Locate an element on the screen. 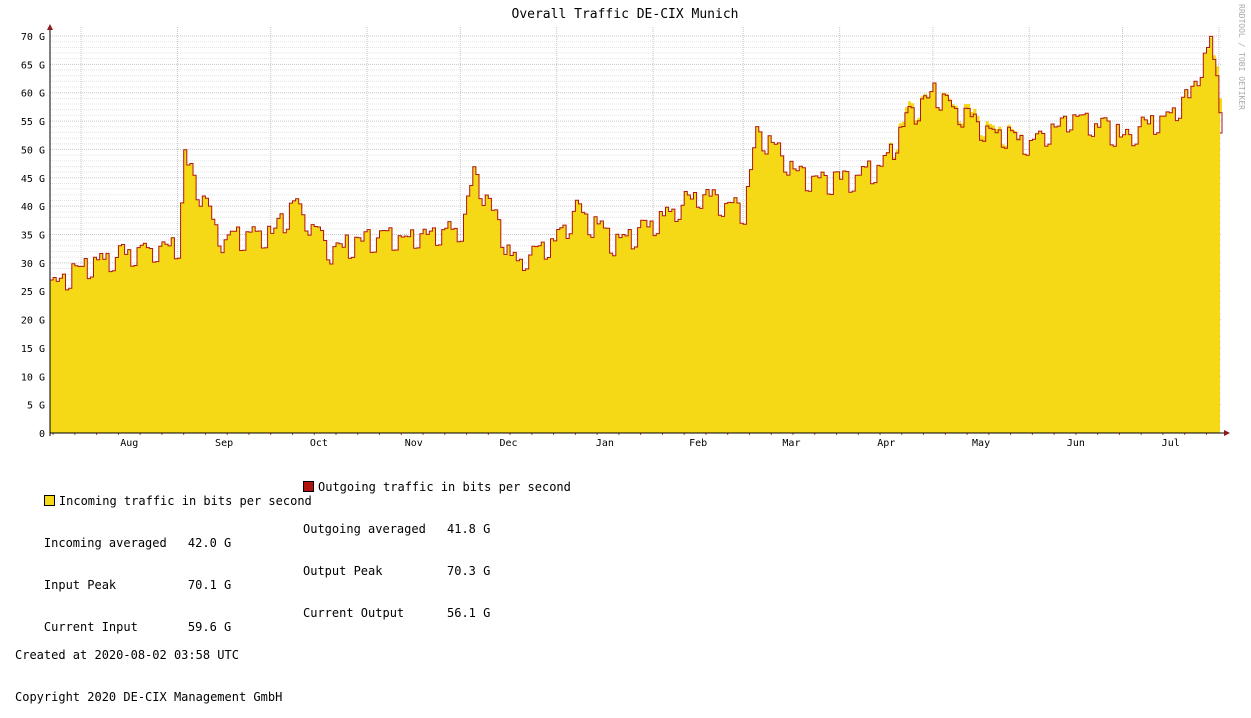  y-tick-label: 0 is located at coordinates (42, 434).